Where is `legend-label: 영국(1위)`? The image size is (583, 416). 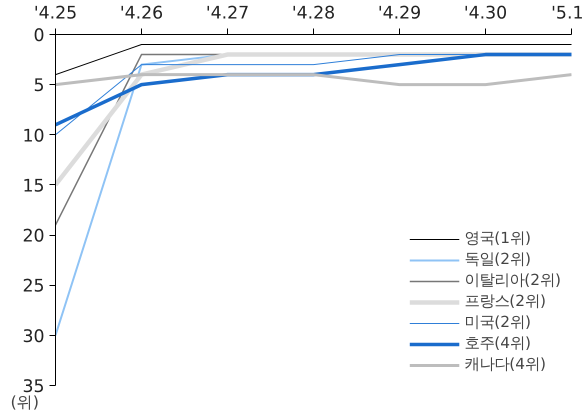 legend-label: 영국(1위) is located at coordinates (497, 238).